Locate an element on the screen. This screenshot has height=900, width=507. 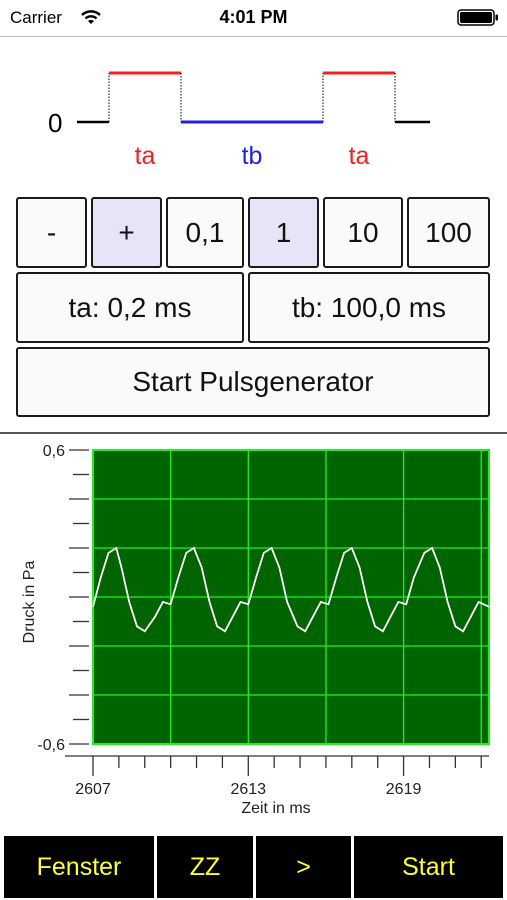
status-divider is located at coordinates (253, 36).